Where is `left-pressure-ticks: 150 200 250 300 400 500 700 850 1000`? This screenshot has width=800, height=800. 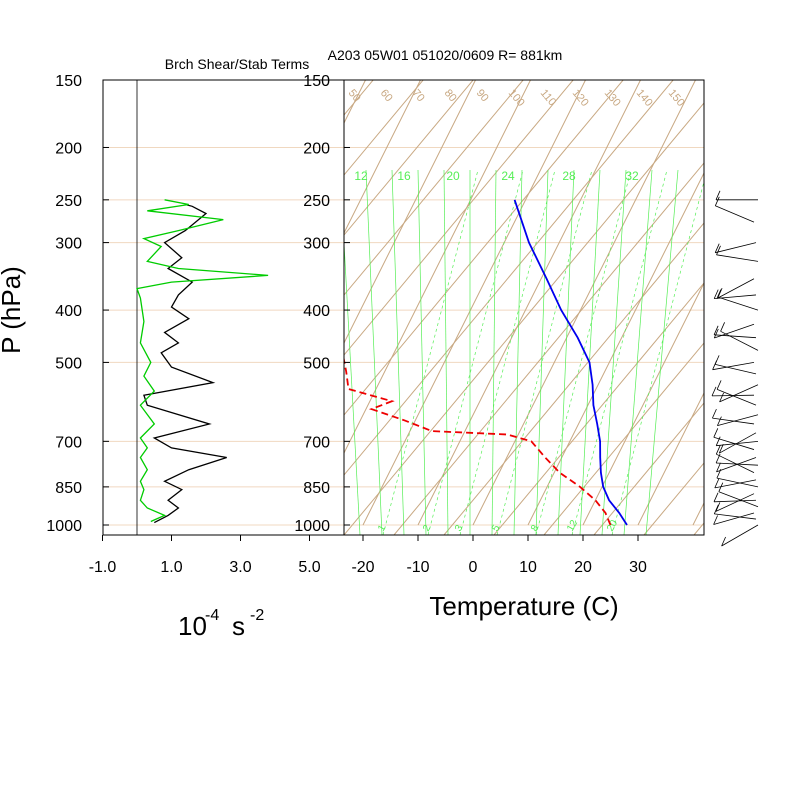 left-pressure-ticks: 150 200 250 300 400 500 700 850 1000 is located at coordinates (77, 304).